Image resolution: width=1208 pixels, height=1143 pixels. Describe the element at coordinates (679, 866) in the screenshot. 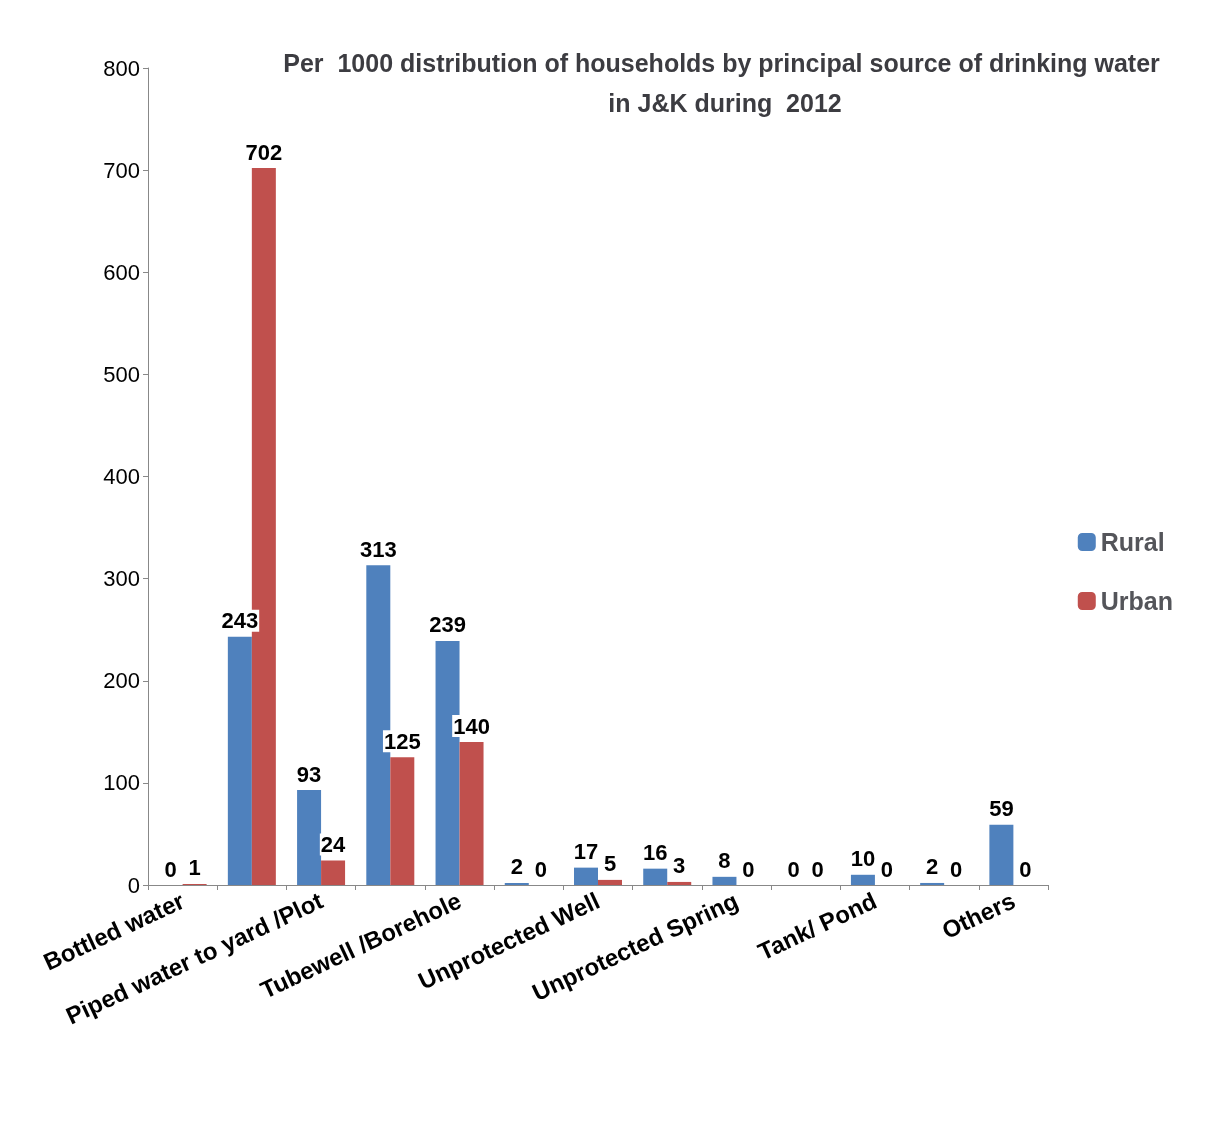

I see `data-label: 3` at that location.